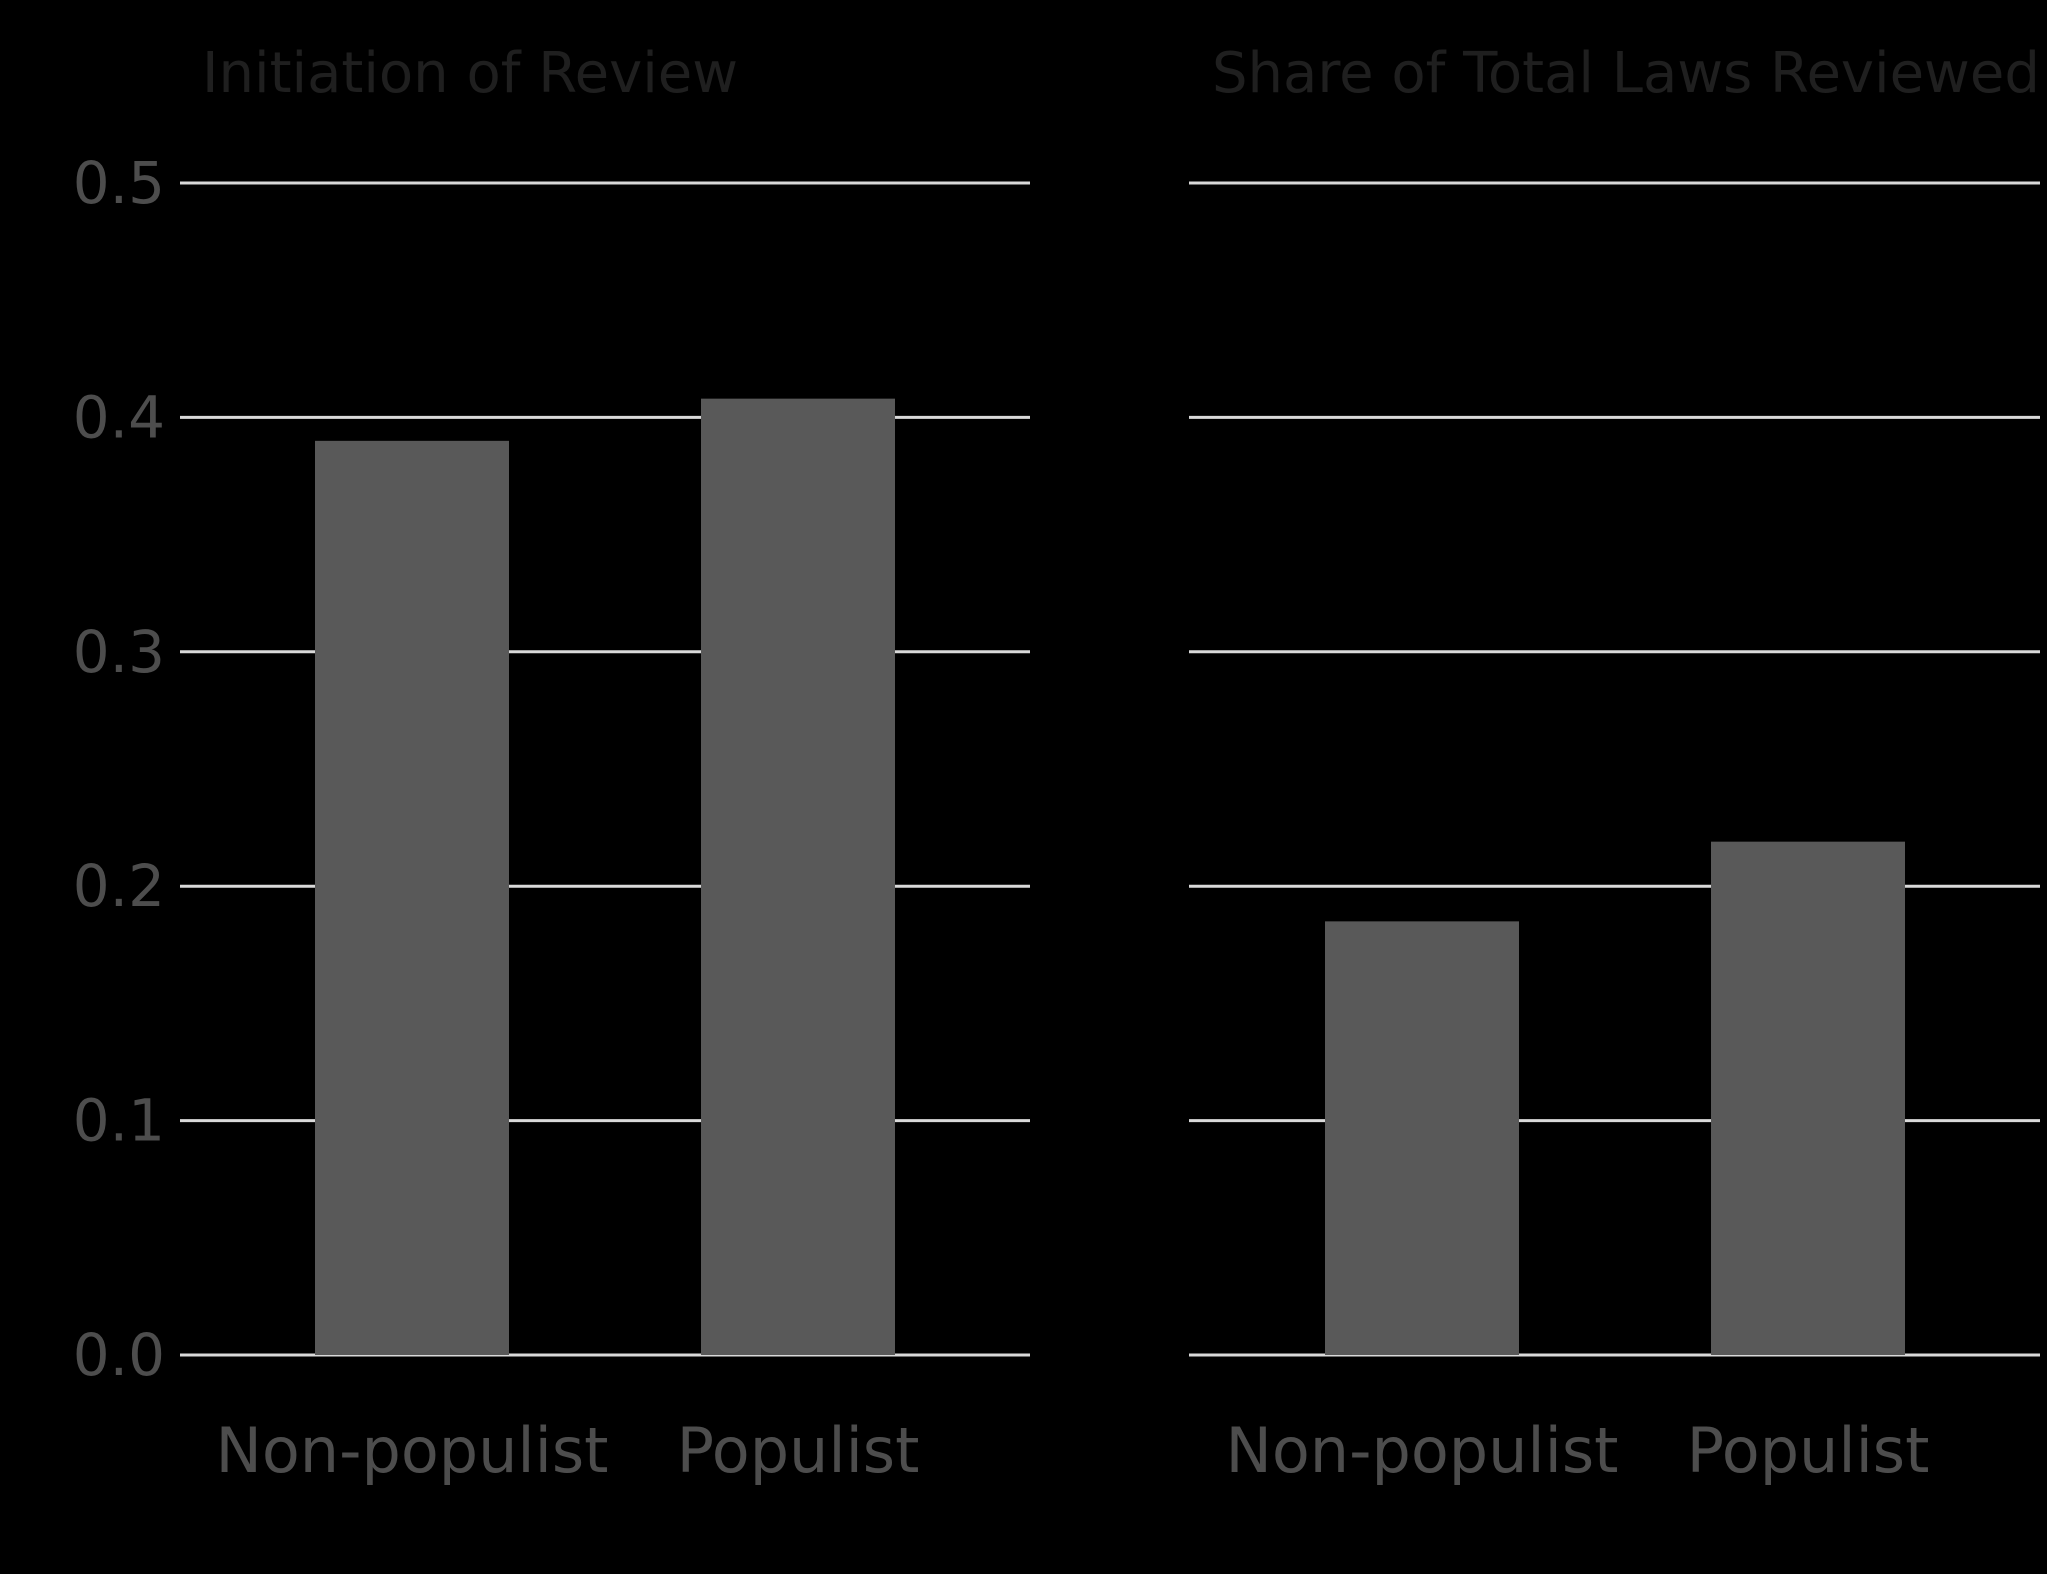 The width and height of the screenshot is (2047, 1574). I want to click on panel-1-xticks: Non-populist Populist, so click(568, 1450).